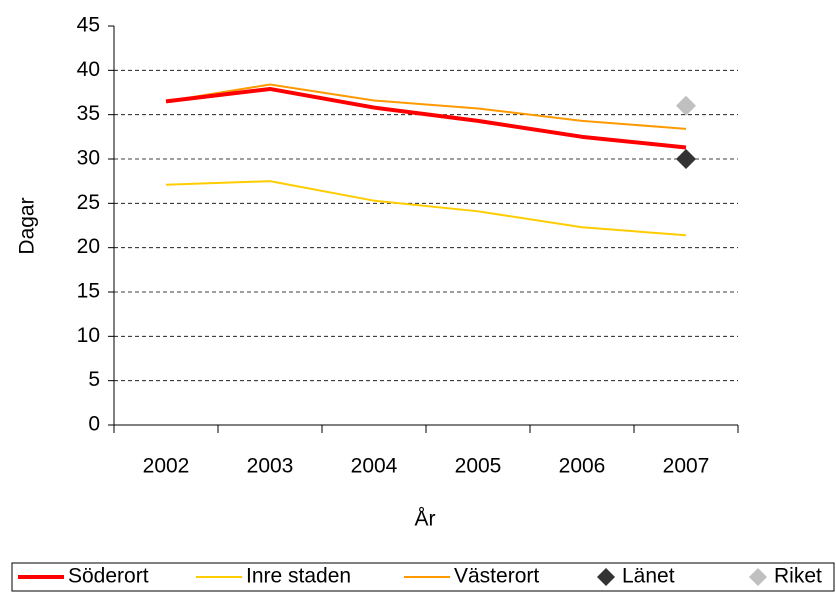  Describe the element at coordinates (582, 466) in the screenshot. I see `x-tick-label: 2006` at that location.